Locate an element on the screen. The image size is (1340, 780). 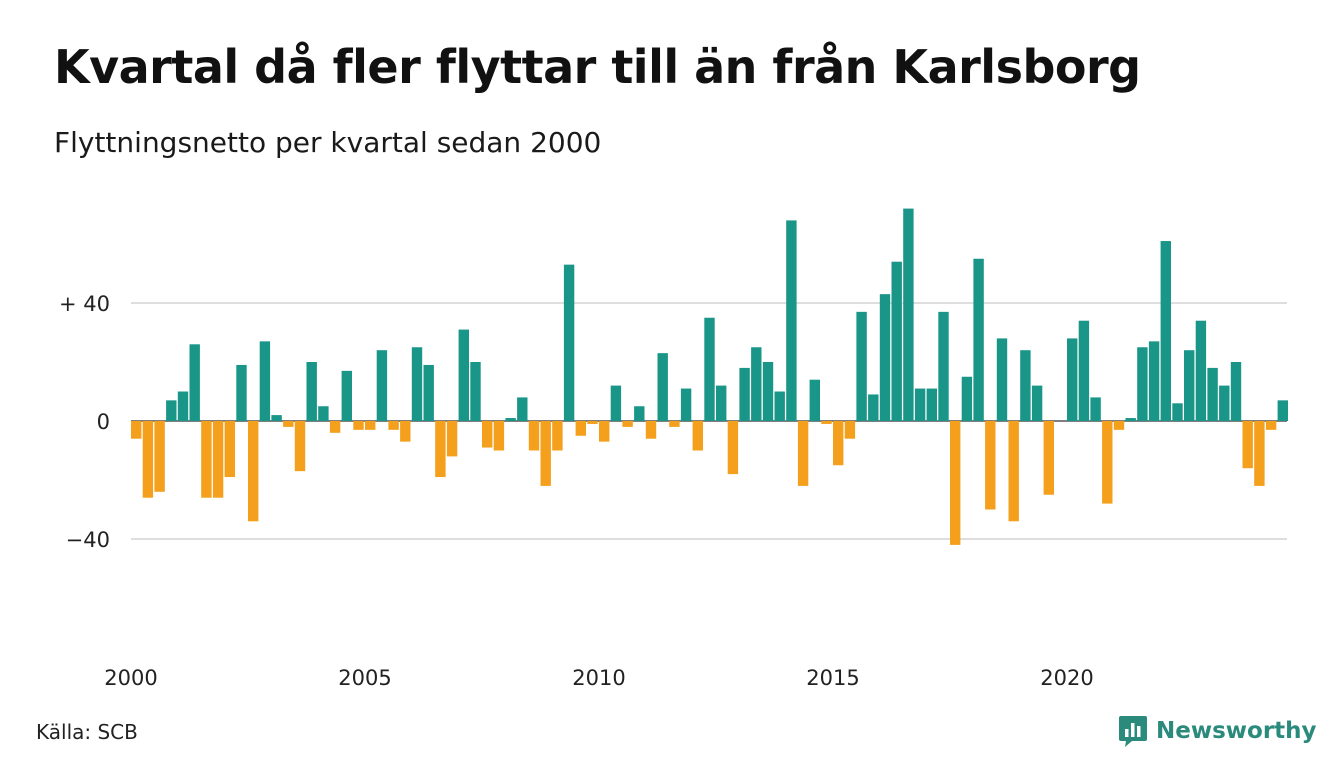
x-axis-ticks: 2000 2005 2010 2015 2020 is located at coordinates (598, 678).